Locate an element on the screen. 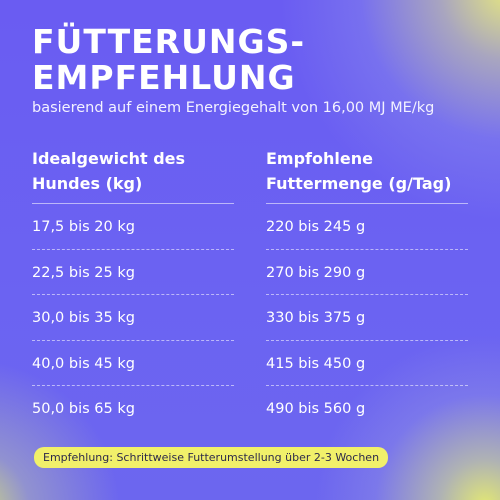 This screenshot has height=500, width=500. page-title: FÜTTERUNGS- EMPFEHLUNG is located at coordinates (168, 60).